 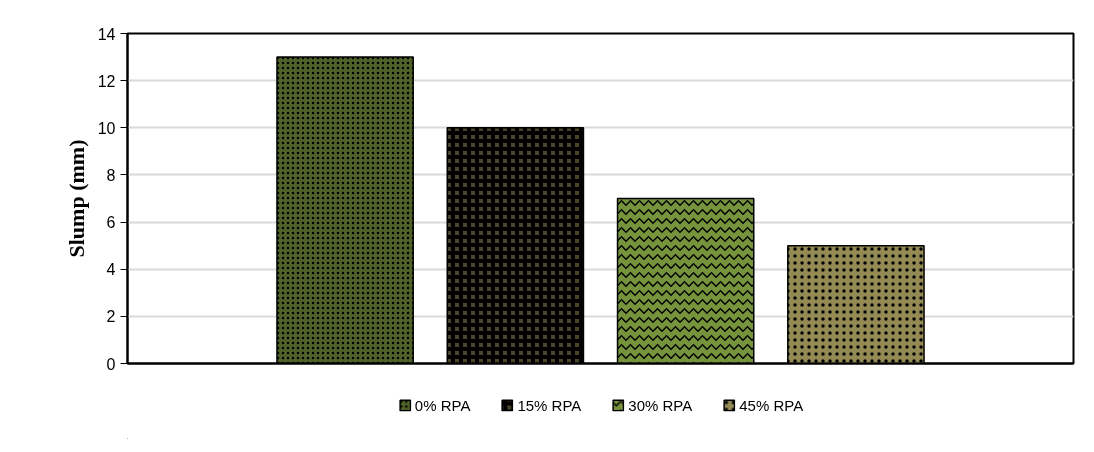 I want to click on y-tick-label: 10, so click(x=106, y=128).